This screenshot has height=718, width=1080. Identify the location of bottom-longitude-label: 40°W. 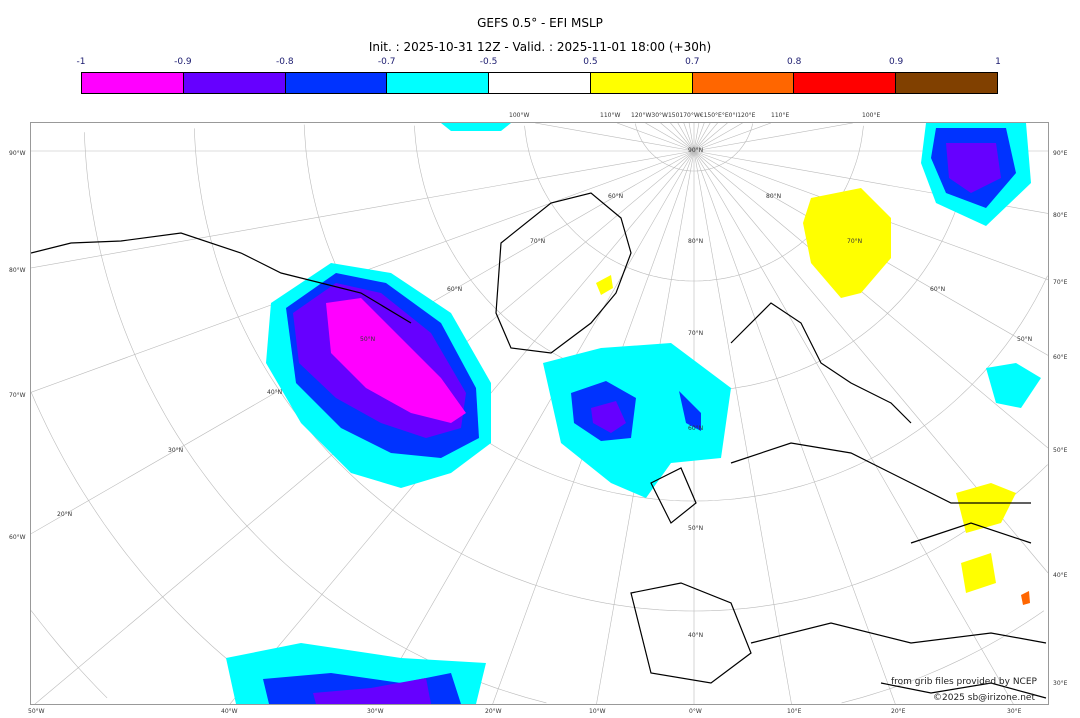
(229, 711).